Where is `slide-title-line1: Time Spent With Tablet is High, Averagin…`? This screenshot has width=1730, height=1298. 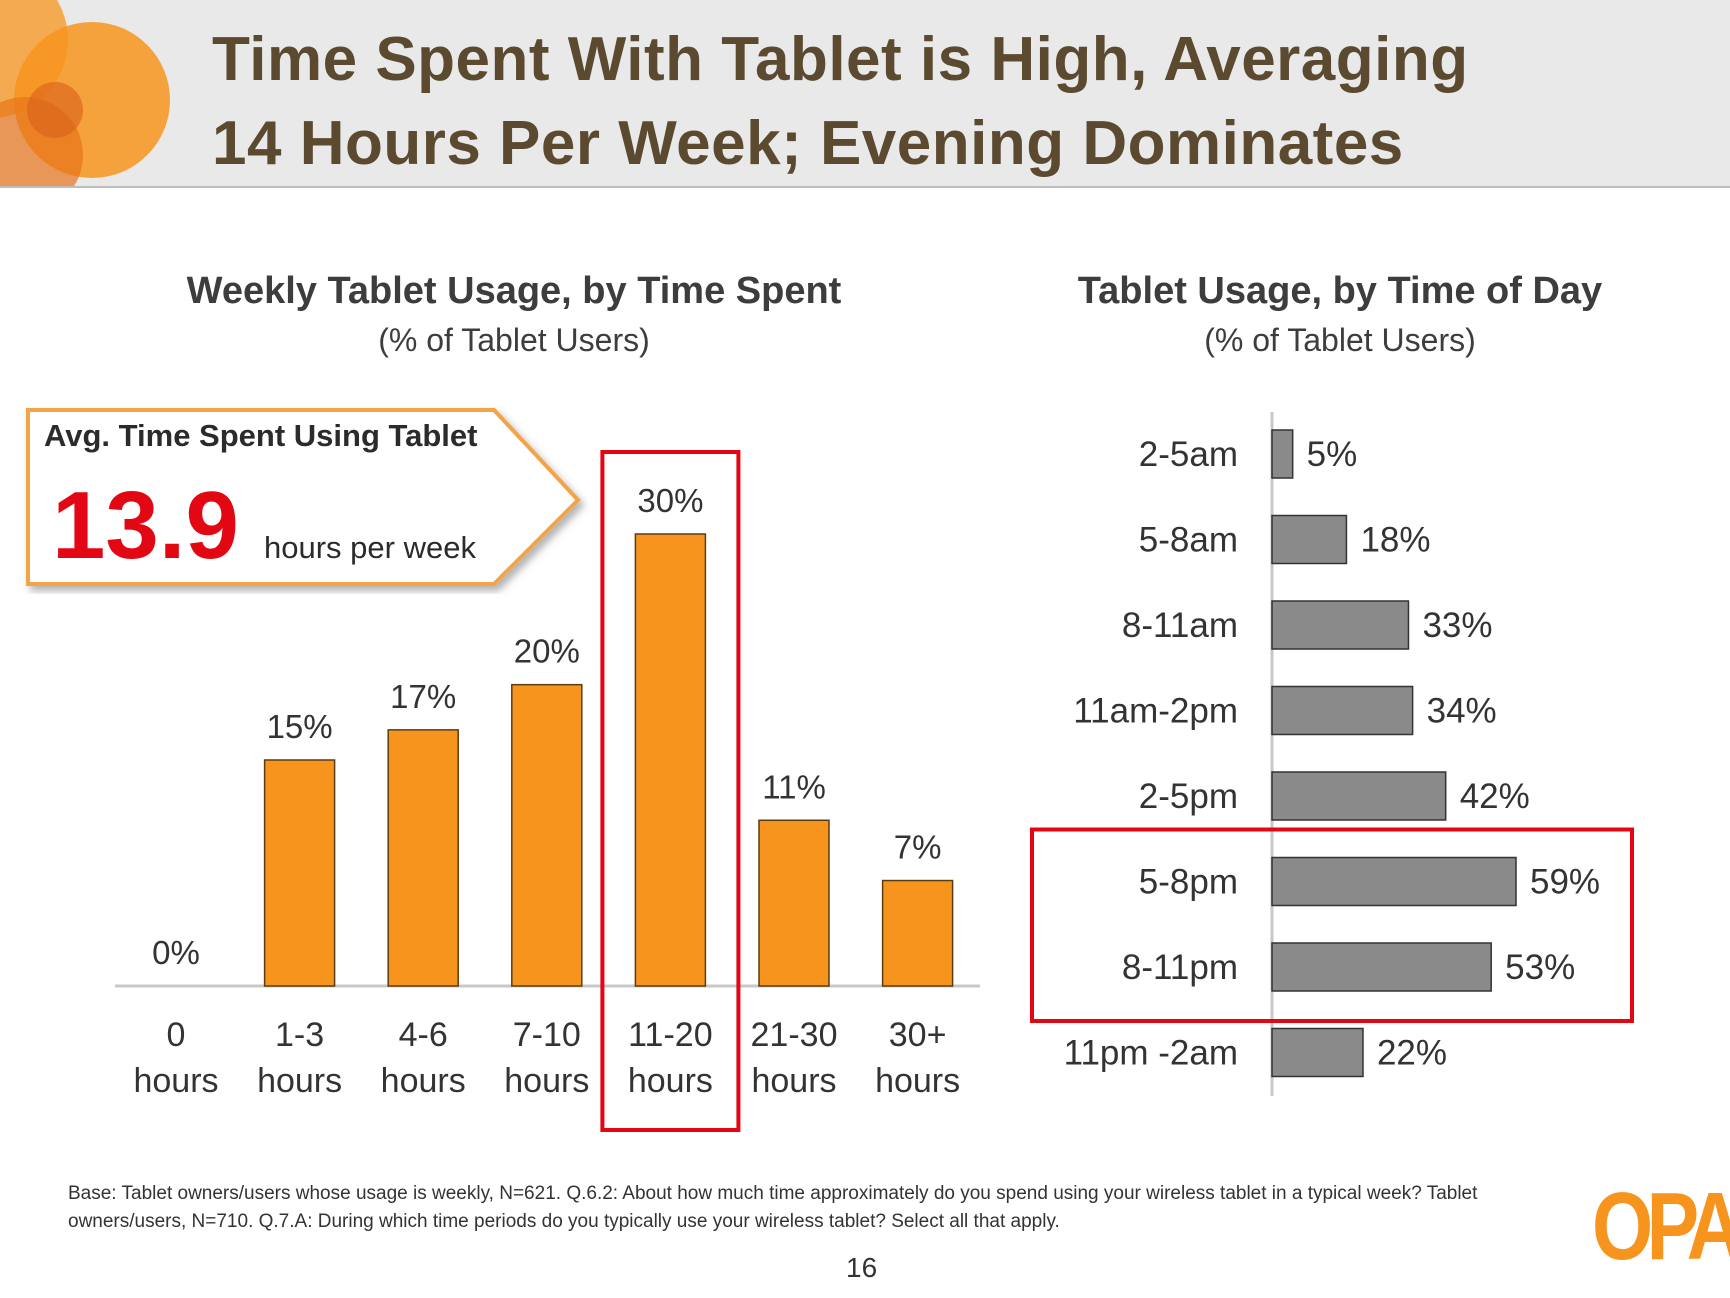 slide-title-line1: Time Spent With Tablet is High, Averagin… is located at coordinates (840, 59).